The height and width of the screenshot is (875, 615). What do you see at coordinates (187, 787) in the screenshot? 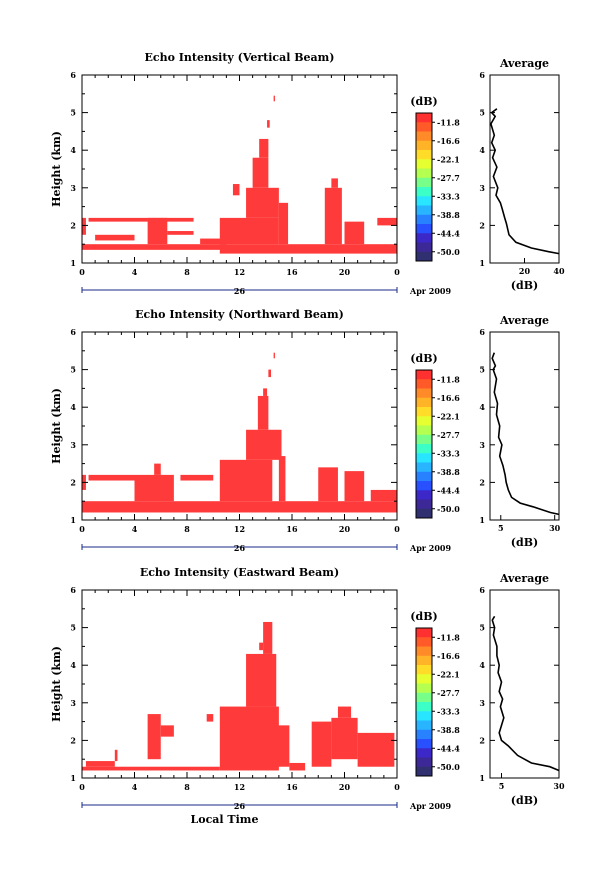
I see `x-tick-label: 8` at bounding box center [187, 787].